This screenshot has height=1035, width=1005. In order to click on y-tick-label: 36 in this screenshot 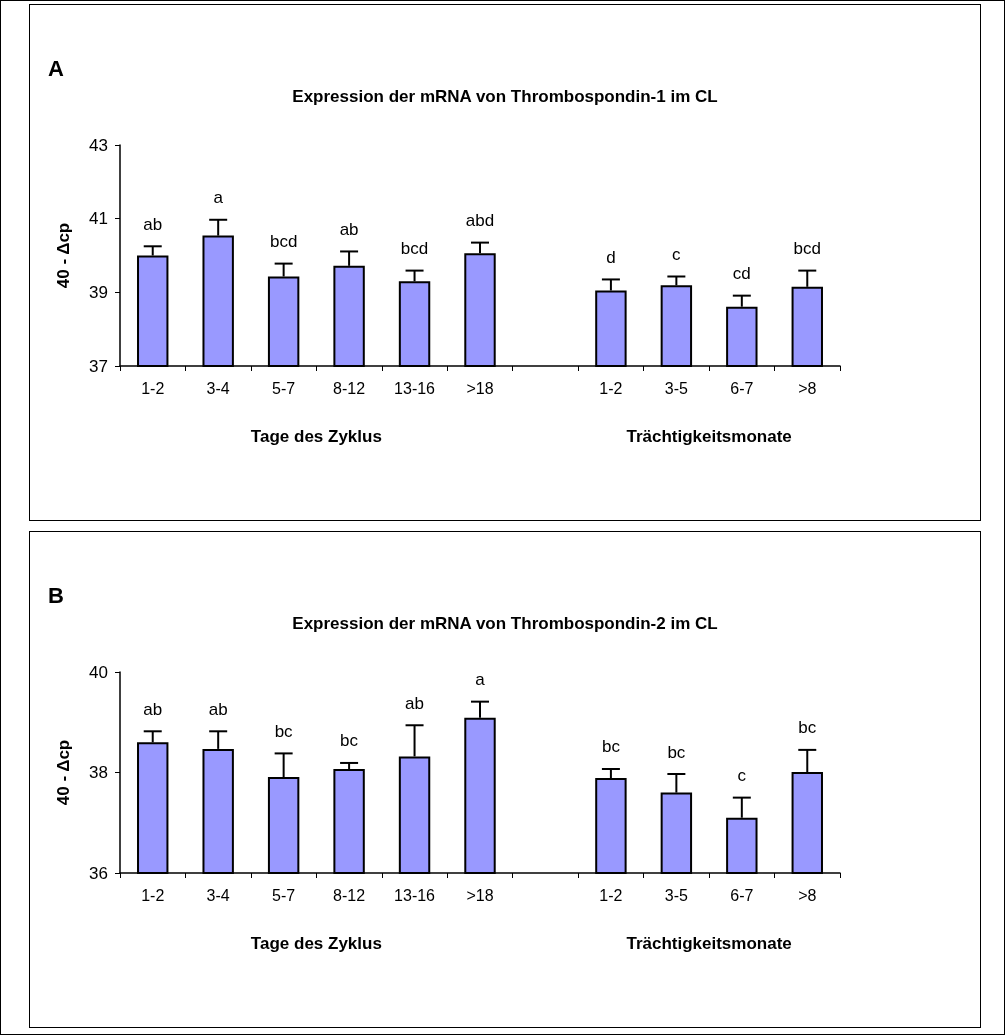, I will do `click(98, 873)`.